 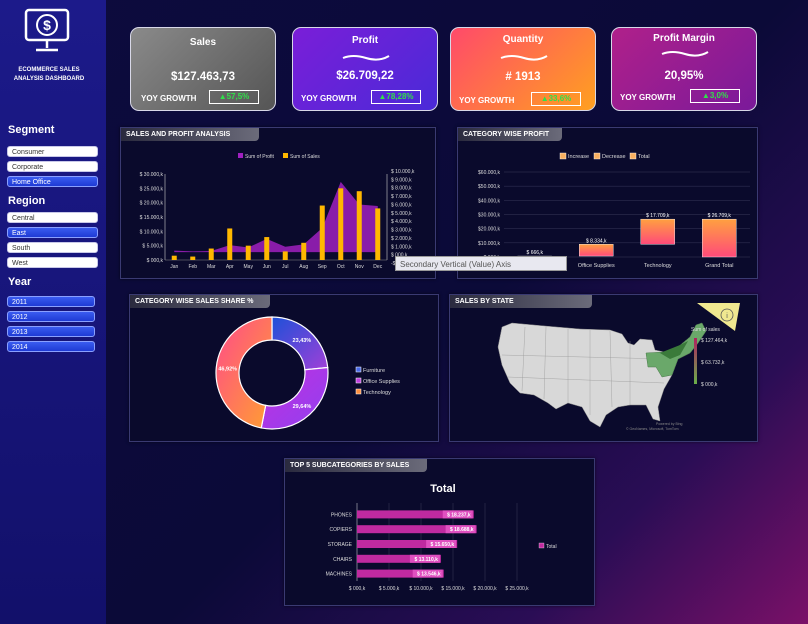 What do you see at coordinates (192, 258) in the screenshot?
I see `sales-bar-feb` at bounding box center [192, 258].